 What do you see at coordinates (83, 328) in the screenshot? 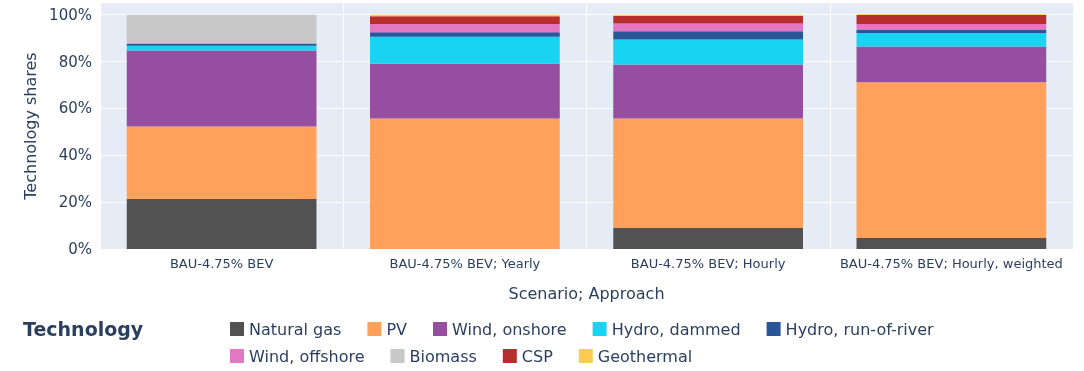
I see `legend-title: Technology` at bounding box center [83, 328].